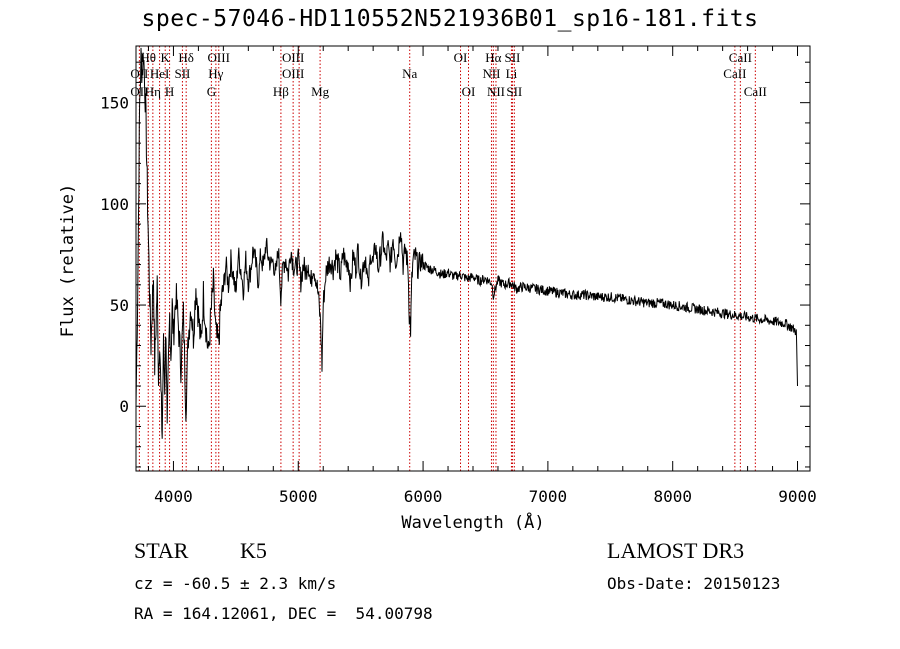  Describe the element at coordinates (493, 57) in the screenshot. I see `spectral-line-label: Hα` at that location.